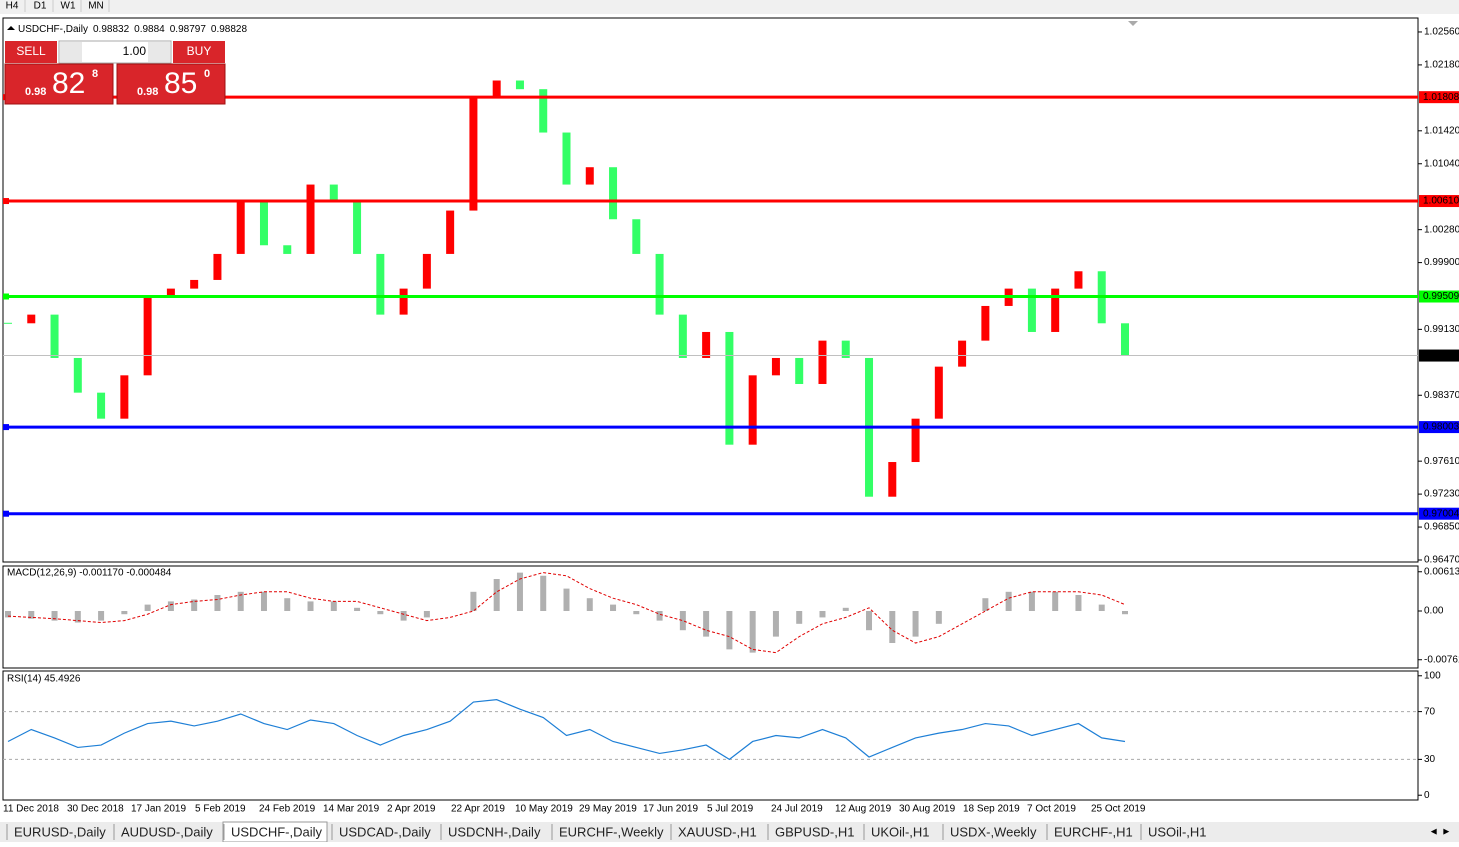 This screenshot has width=1459, height=847. Describe the element at coordinates (385, 831) in the screenshot. I see `chart-tab: USDCAD-,Daily` at that location.